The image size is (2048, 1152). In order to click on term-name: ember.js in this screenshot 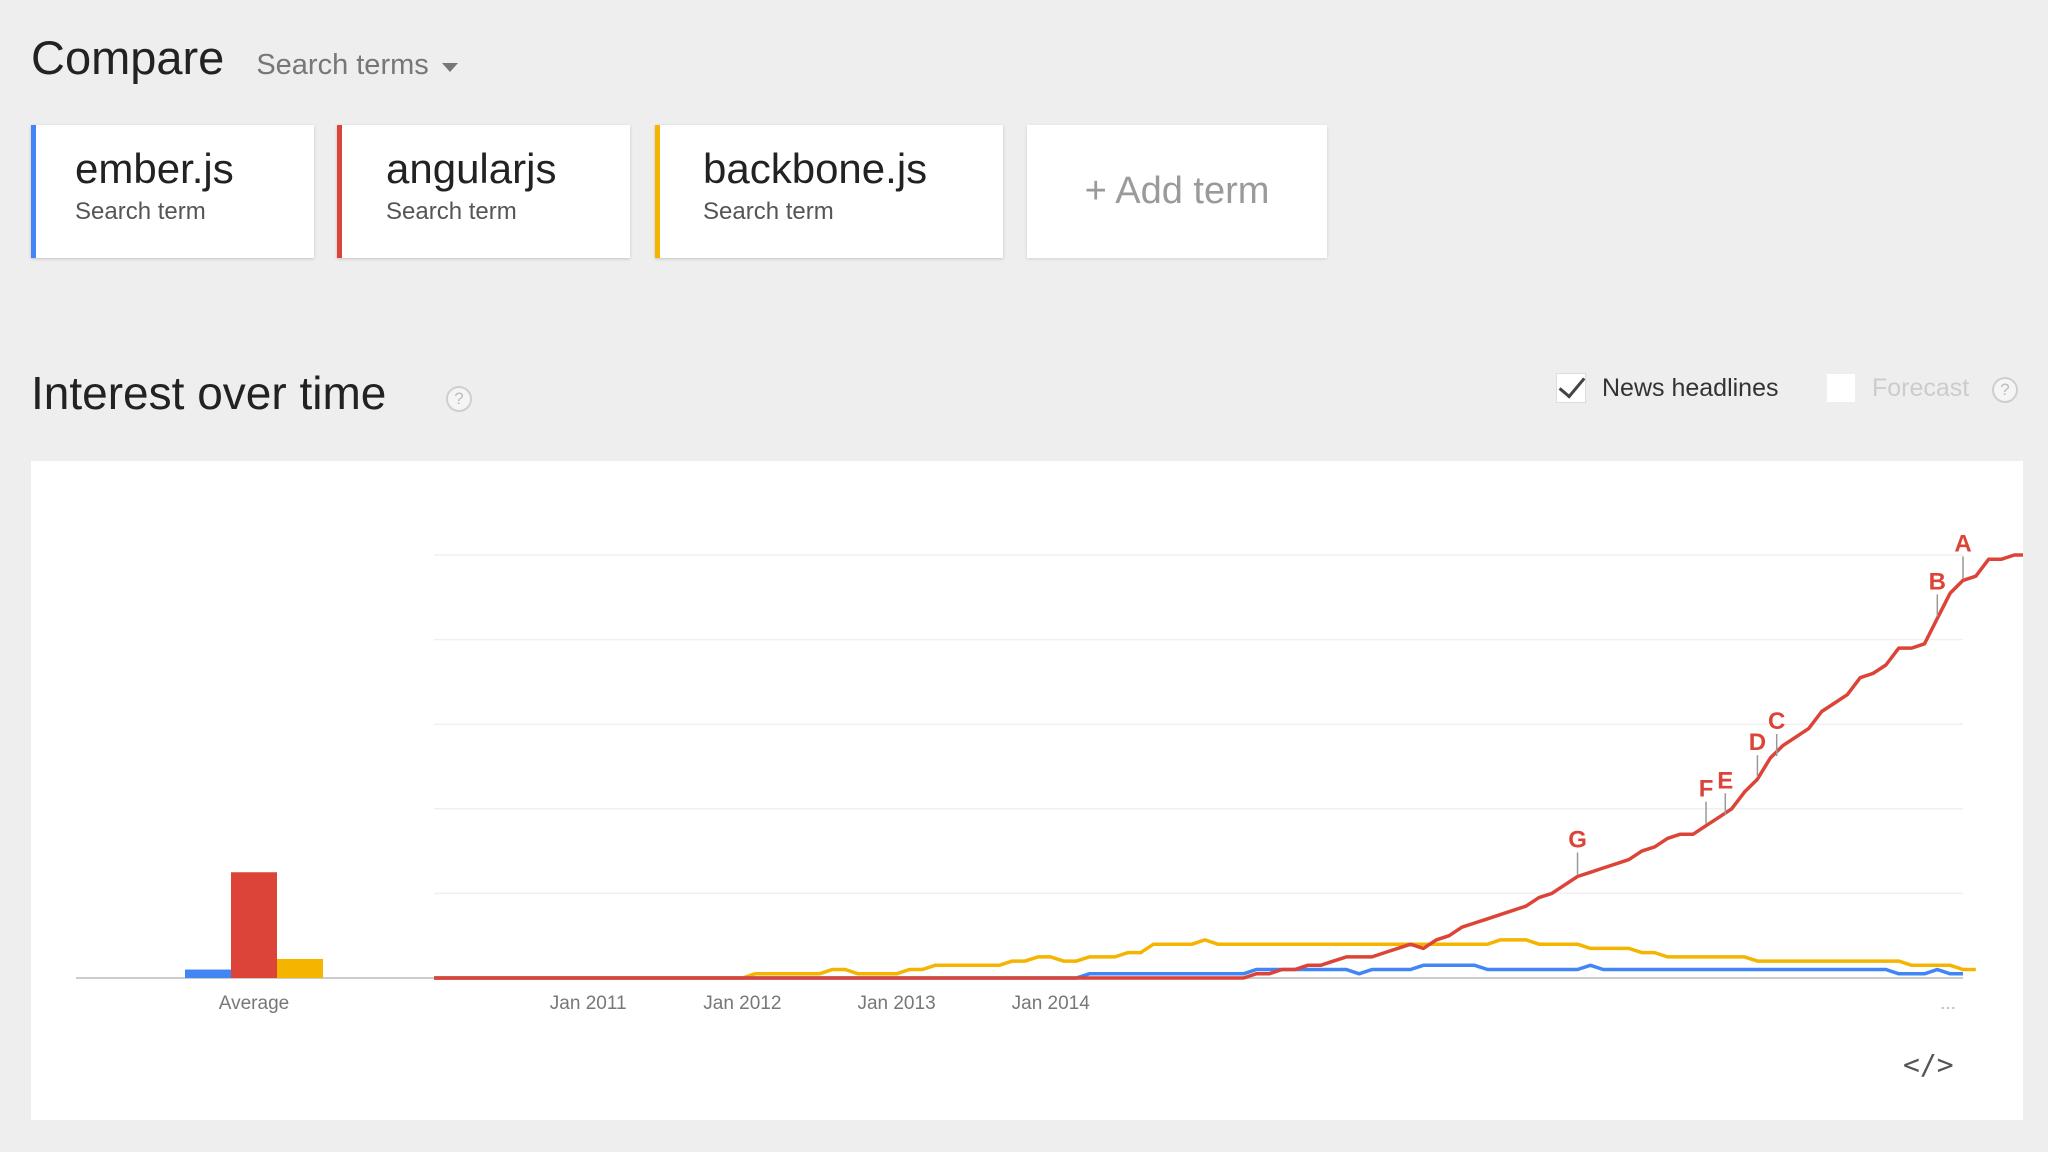, I will do `click(154, 168)`.